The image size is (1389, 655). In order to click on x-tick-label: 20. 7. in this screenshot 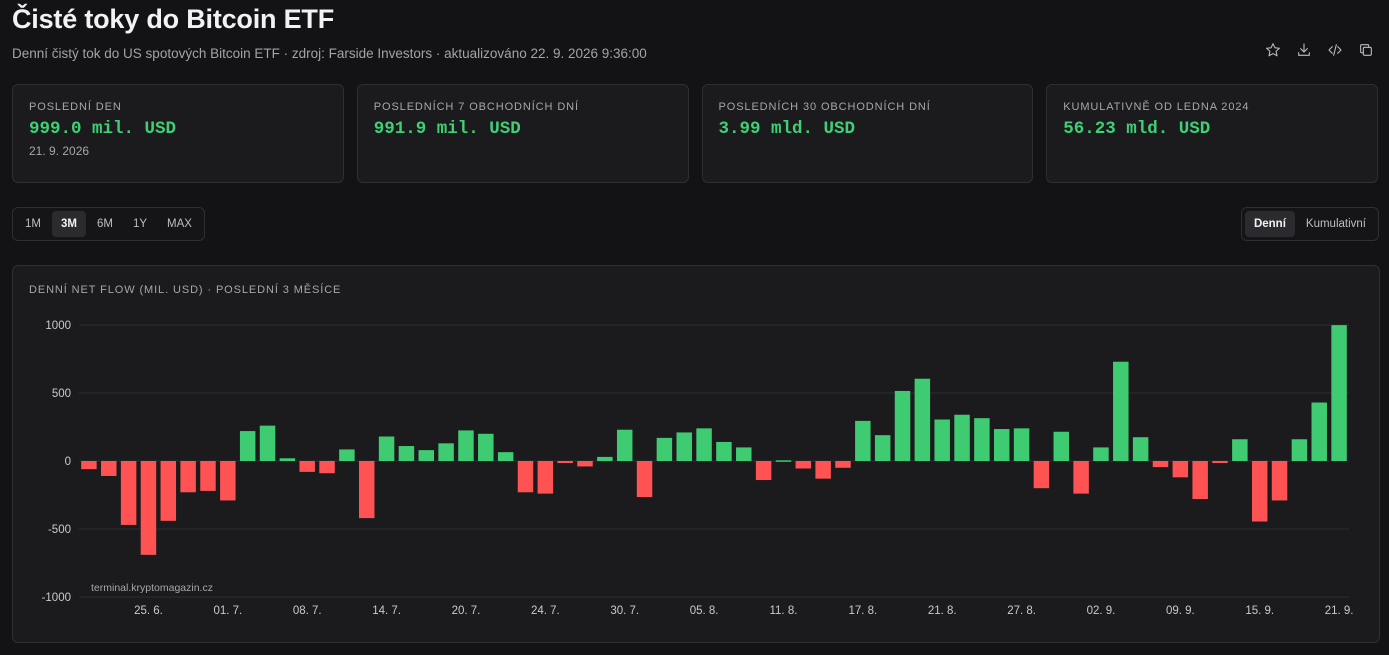, I will do `click(466, 611)`.